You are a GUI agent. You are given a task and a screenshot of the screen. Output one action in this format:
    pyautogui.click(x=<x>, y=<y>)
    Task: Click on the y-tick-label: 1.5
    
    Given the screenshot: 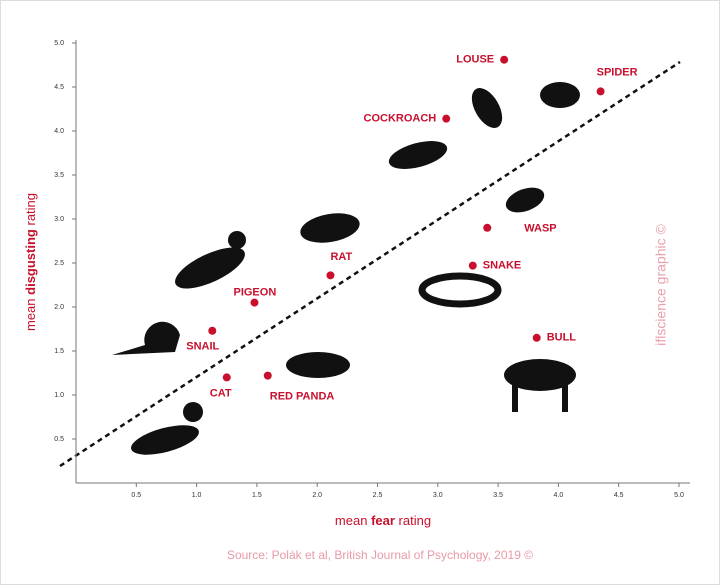 What is the action you would take?
    pyautogui.click(x=59, y=351)
    